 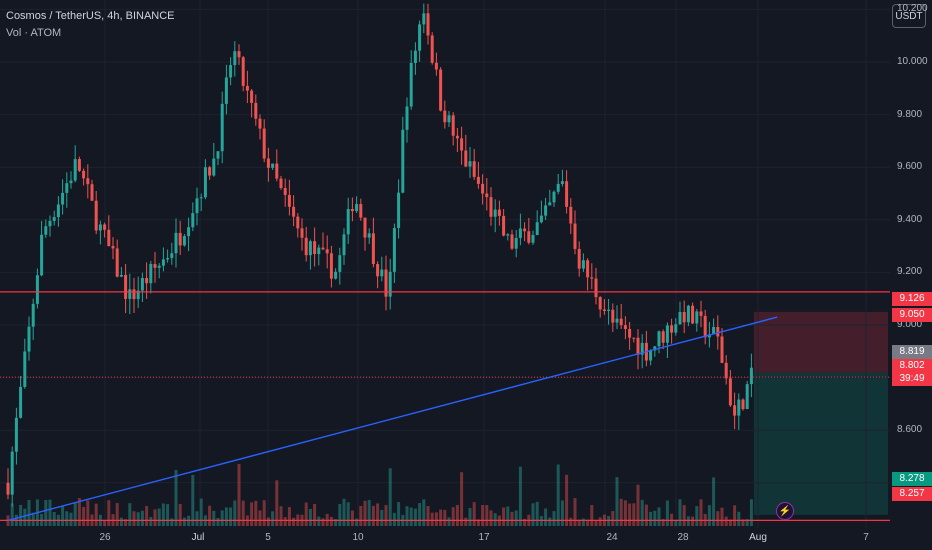 What do you see at coordinates (90, 16) in the screenshot?
I see `symbol-title: Cosmos / TetherUS, 4h, BINANCE` at bounding box center [90, 16].